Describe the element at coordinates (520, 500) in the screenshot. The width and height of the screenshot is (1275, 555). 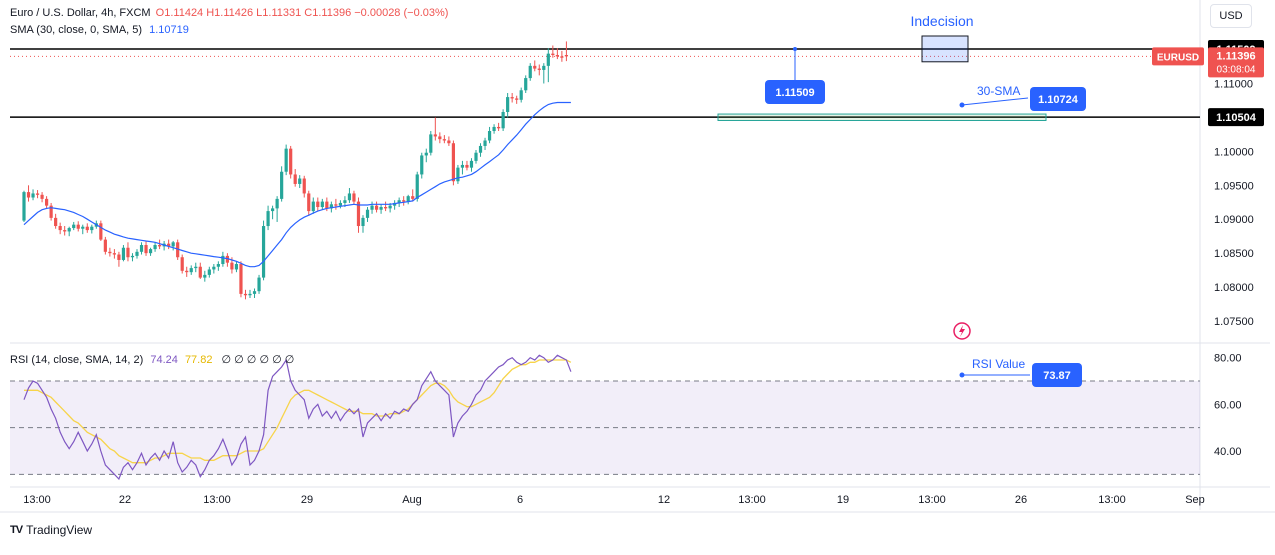
I see `time-tick-label: 6` at that location.